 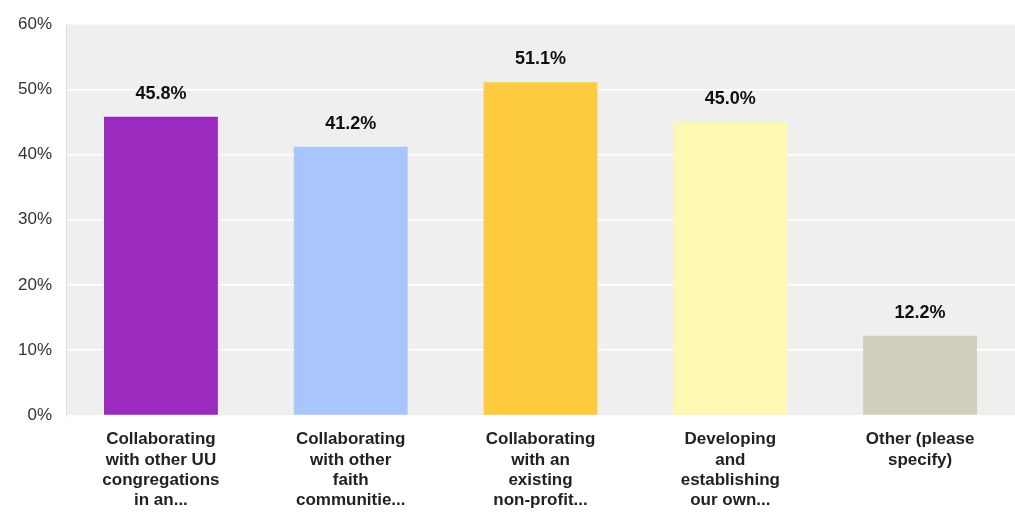 What do you see at coordinates (35, 89) in the screenshot?
I see `y-tick-label: 50%` at bounding box center [35, 89].